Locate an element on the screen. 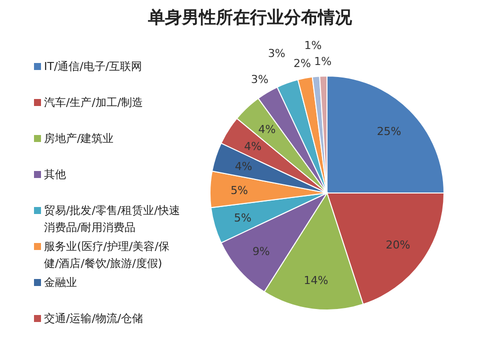 The height and width of the screenshot is (362, 500). chart-title: 单身男性所在行业分布情况 is located at coordinates (250, 18).